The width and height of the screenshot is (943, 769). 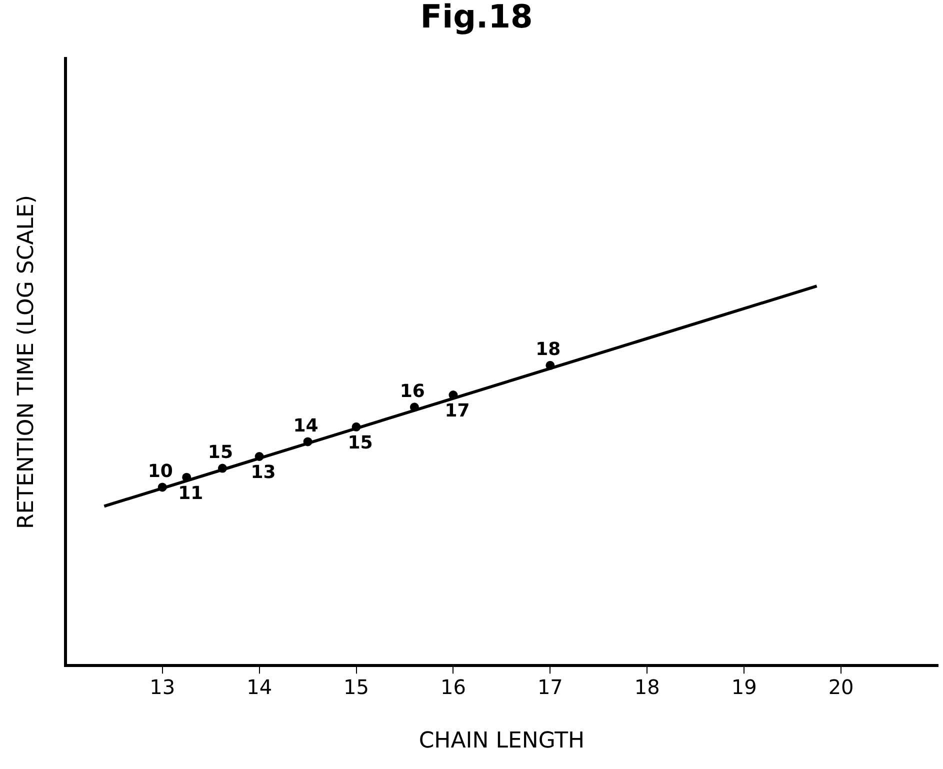 I want to click on annotation: 13, so click(x=263, y=473).